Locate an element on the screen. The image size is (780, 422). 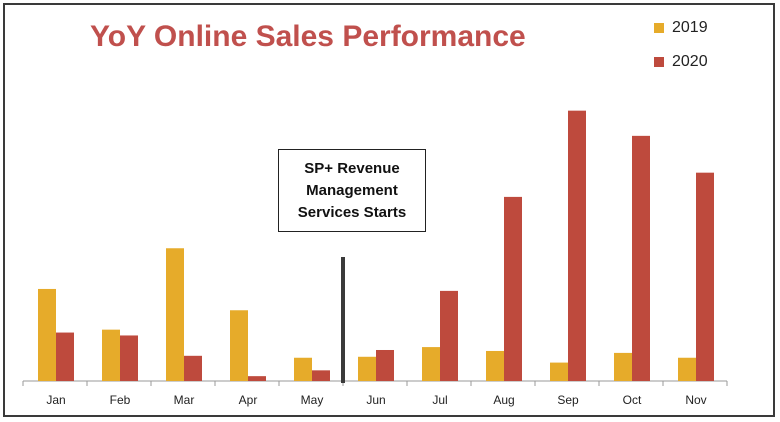
x-tick-label-feb: Feb is located at coordinates (120, 400).